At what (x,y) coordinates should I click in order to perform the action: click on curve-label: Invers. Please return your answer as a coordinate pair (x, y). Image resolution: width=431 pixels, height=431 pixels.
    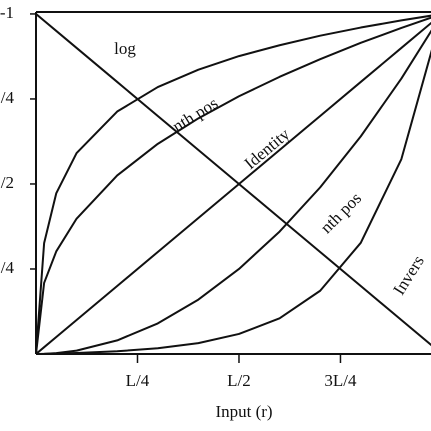
    Looking at the image, I should click on (408, 275).